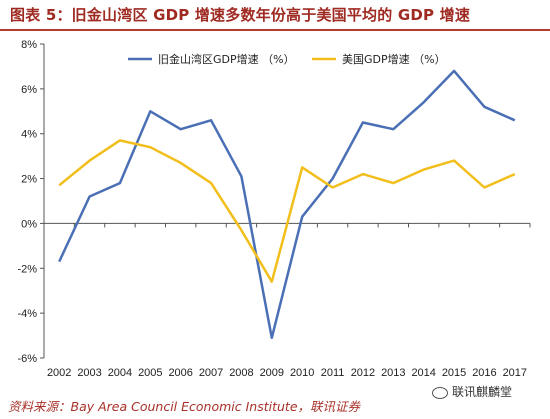  Describe the element at coordinates (150, 373) in the screenshot. I see `x-tick-label: 2005` at that location.